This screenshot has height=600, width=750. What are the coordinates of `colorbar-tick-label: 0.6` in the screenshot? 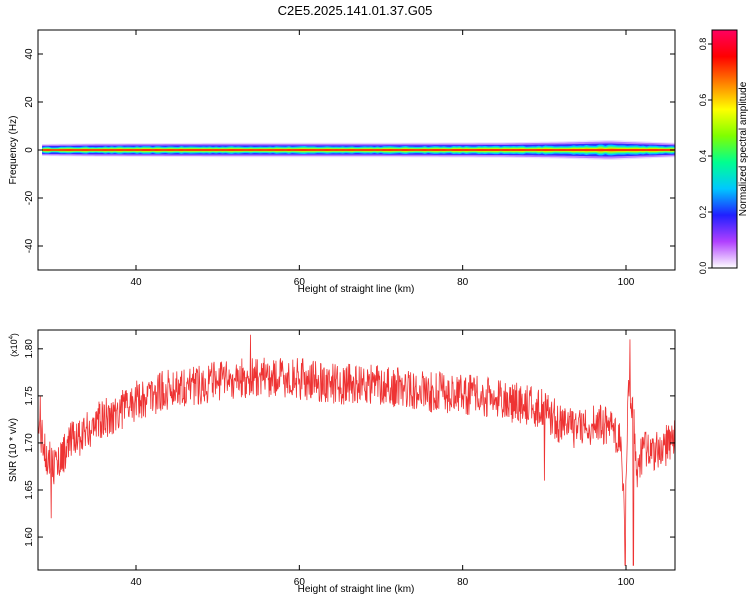 It's located at (703, 100).